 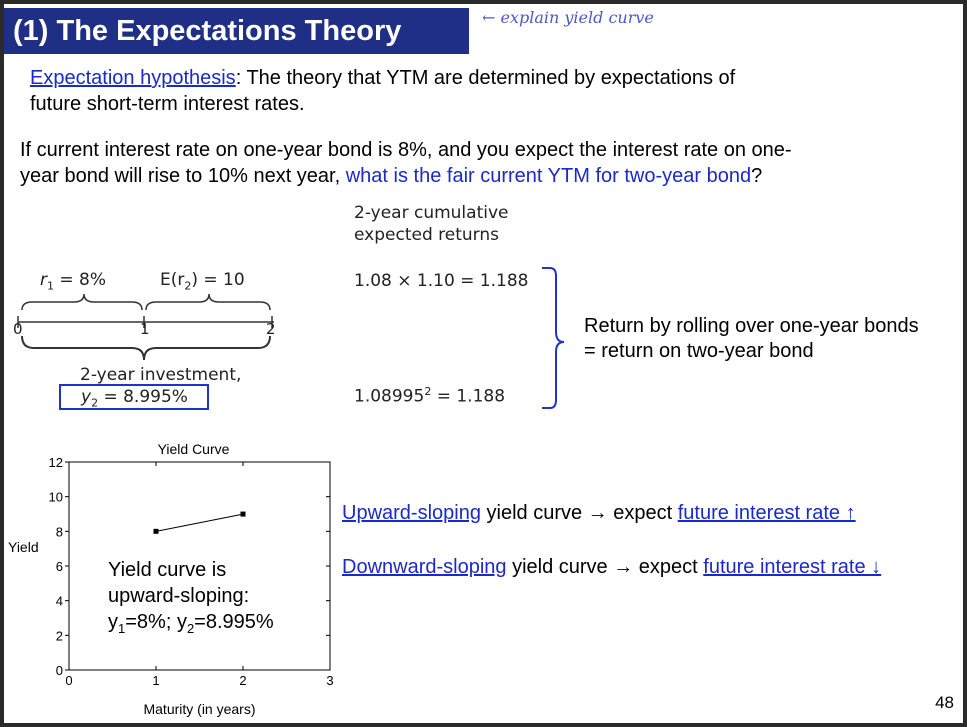 I want to click on rolling-calc: 1.08 × 1.10 = 1.188, so click(x=441, y=281).